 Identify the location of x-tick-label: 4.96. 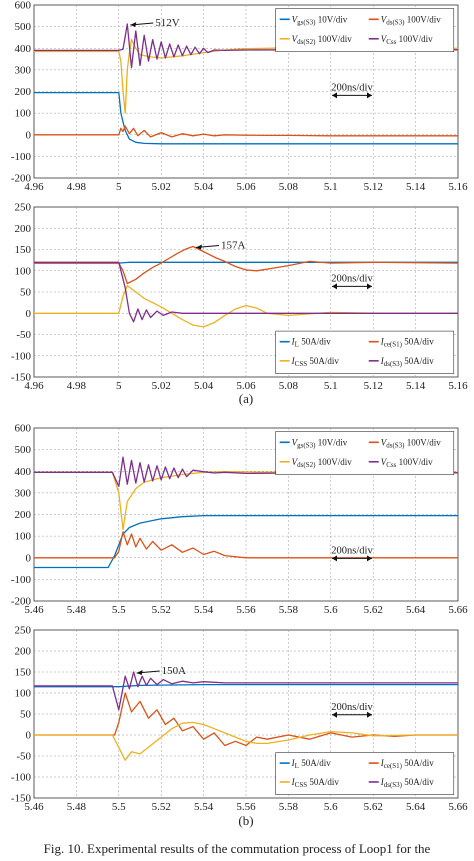
(34, 187).